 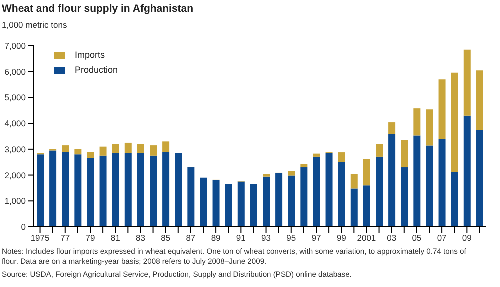 What do you see at coordinates (15, 46) in the screenshot?
I see `y-tick-label: 7,000` at bounding box center [15, 46].